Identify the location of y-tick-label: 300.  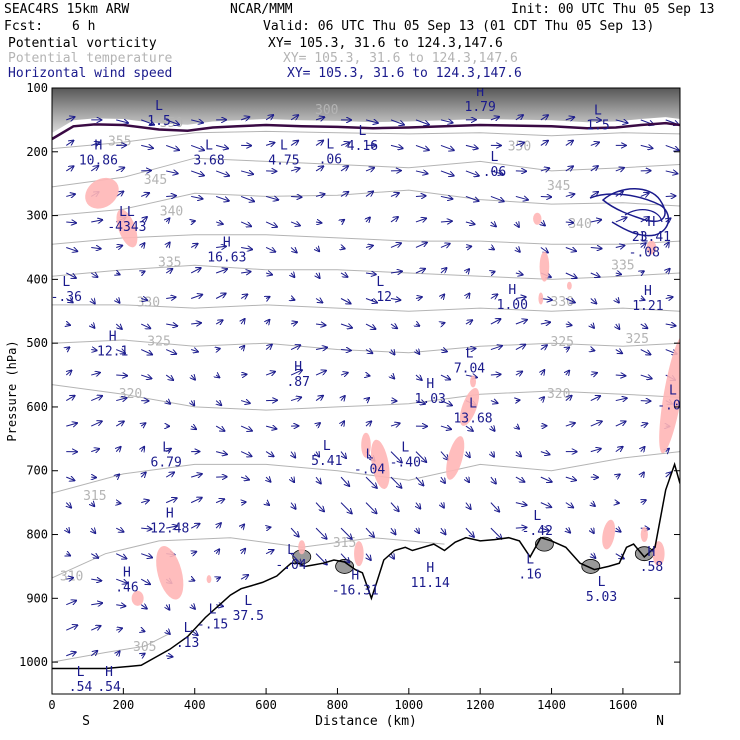
(37, 216).